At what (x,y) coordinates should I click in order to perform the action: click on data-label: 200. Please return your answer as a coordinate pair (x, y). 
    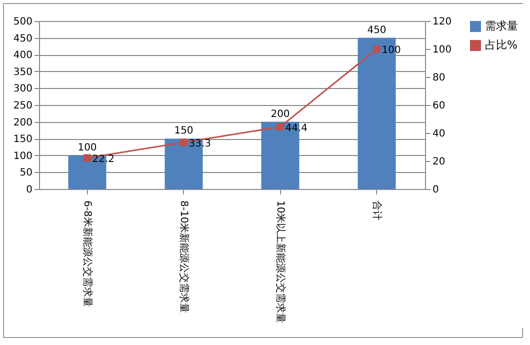
    Looking at the image, I should click on (280, 114).